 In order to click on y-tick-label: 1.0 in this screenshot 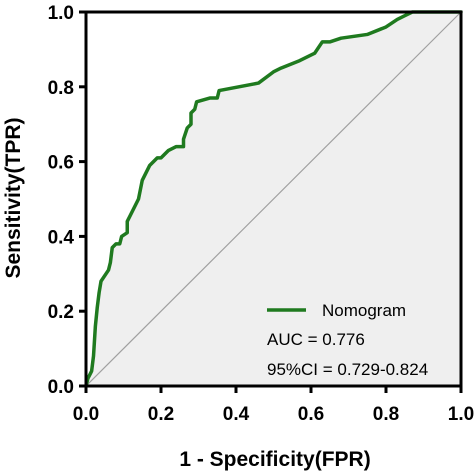, I will do `click(61, 13)`.